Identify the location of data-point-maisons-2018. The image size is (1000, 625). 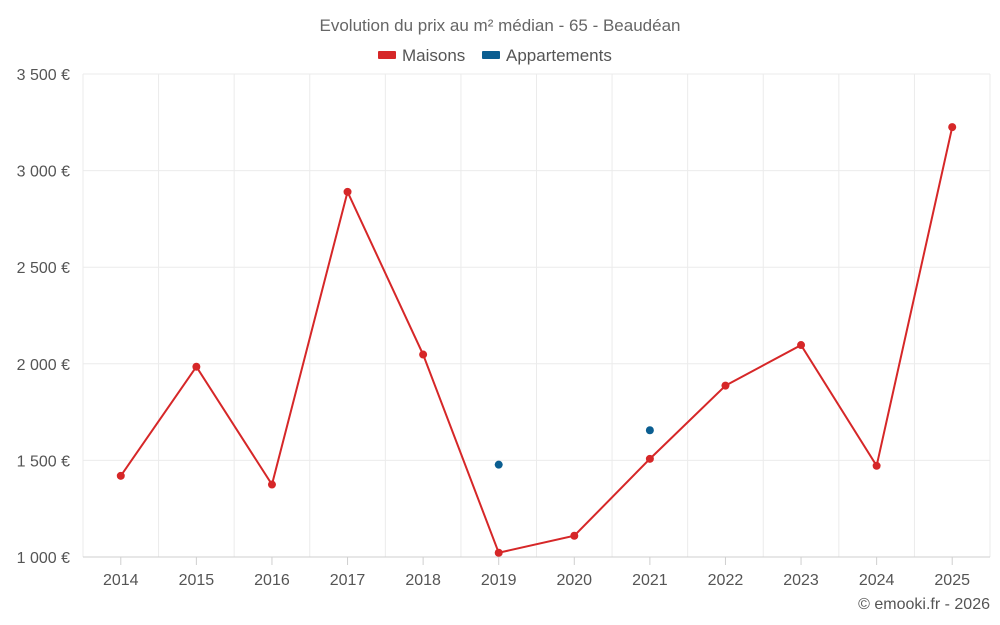
(423, 354).